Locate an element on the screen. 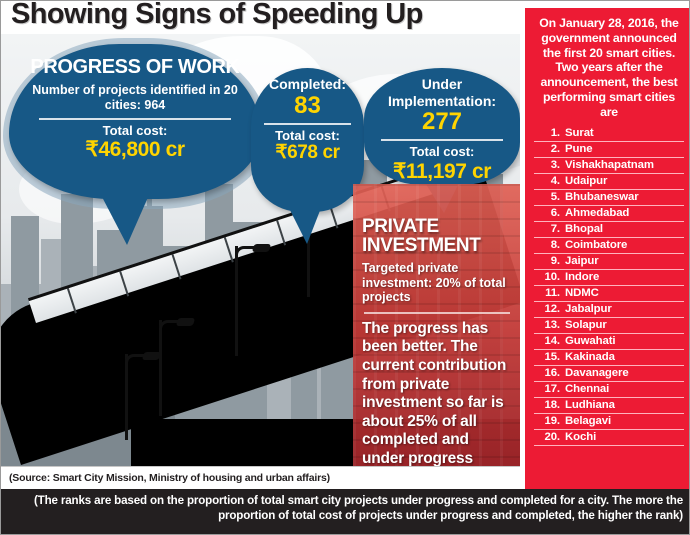  city-rank-number: 18. is located at coordinates (552, 405).